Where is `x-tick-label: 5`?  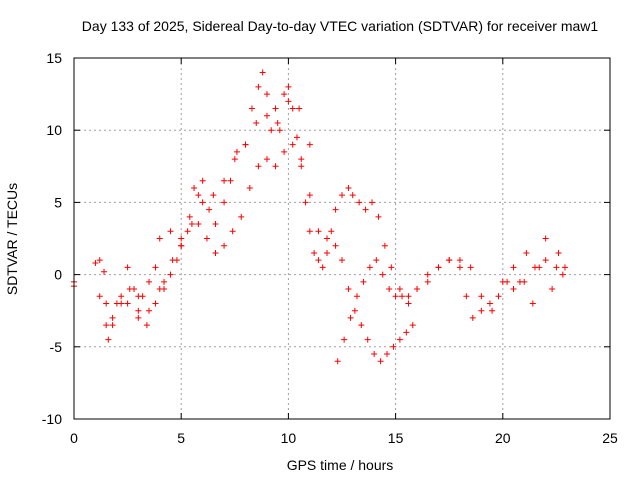
x-tick-label: 5 is located at coordinates (181, 438).